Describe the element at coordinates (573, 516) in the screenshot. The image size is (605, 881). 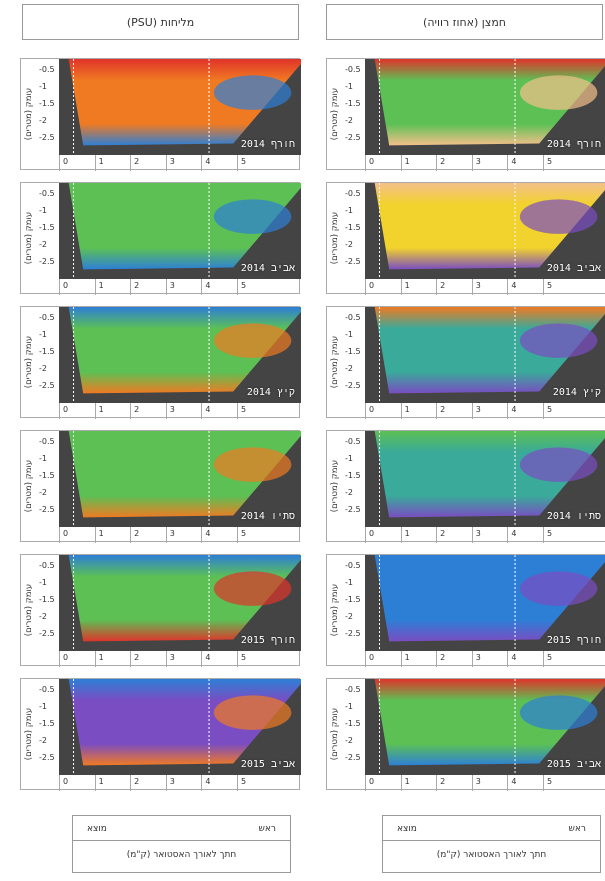
I see `season-label: סתיו 2014` at that location.